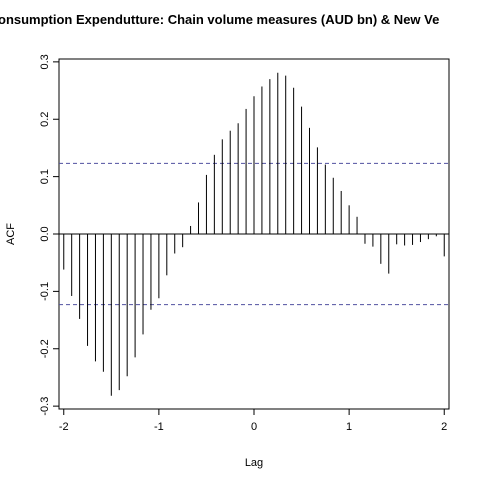 This screenshot has height=480, width=480. What do you see at coordinates (254, 463) in the screenshot?
I see `x-axis-label: Lag` at bounding box center [254, 463].